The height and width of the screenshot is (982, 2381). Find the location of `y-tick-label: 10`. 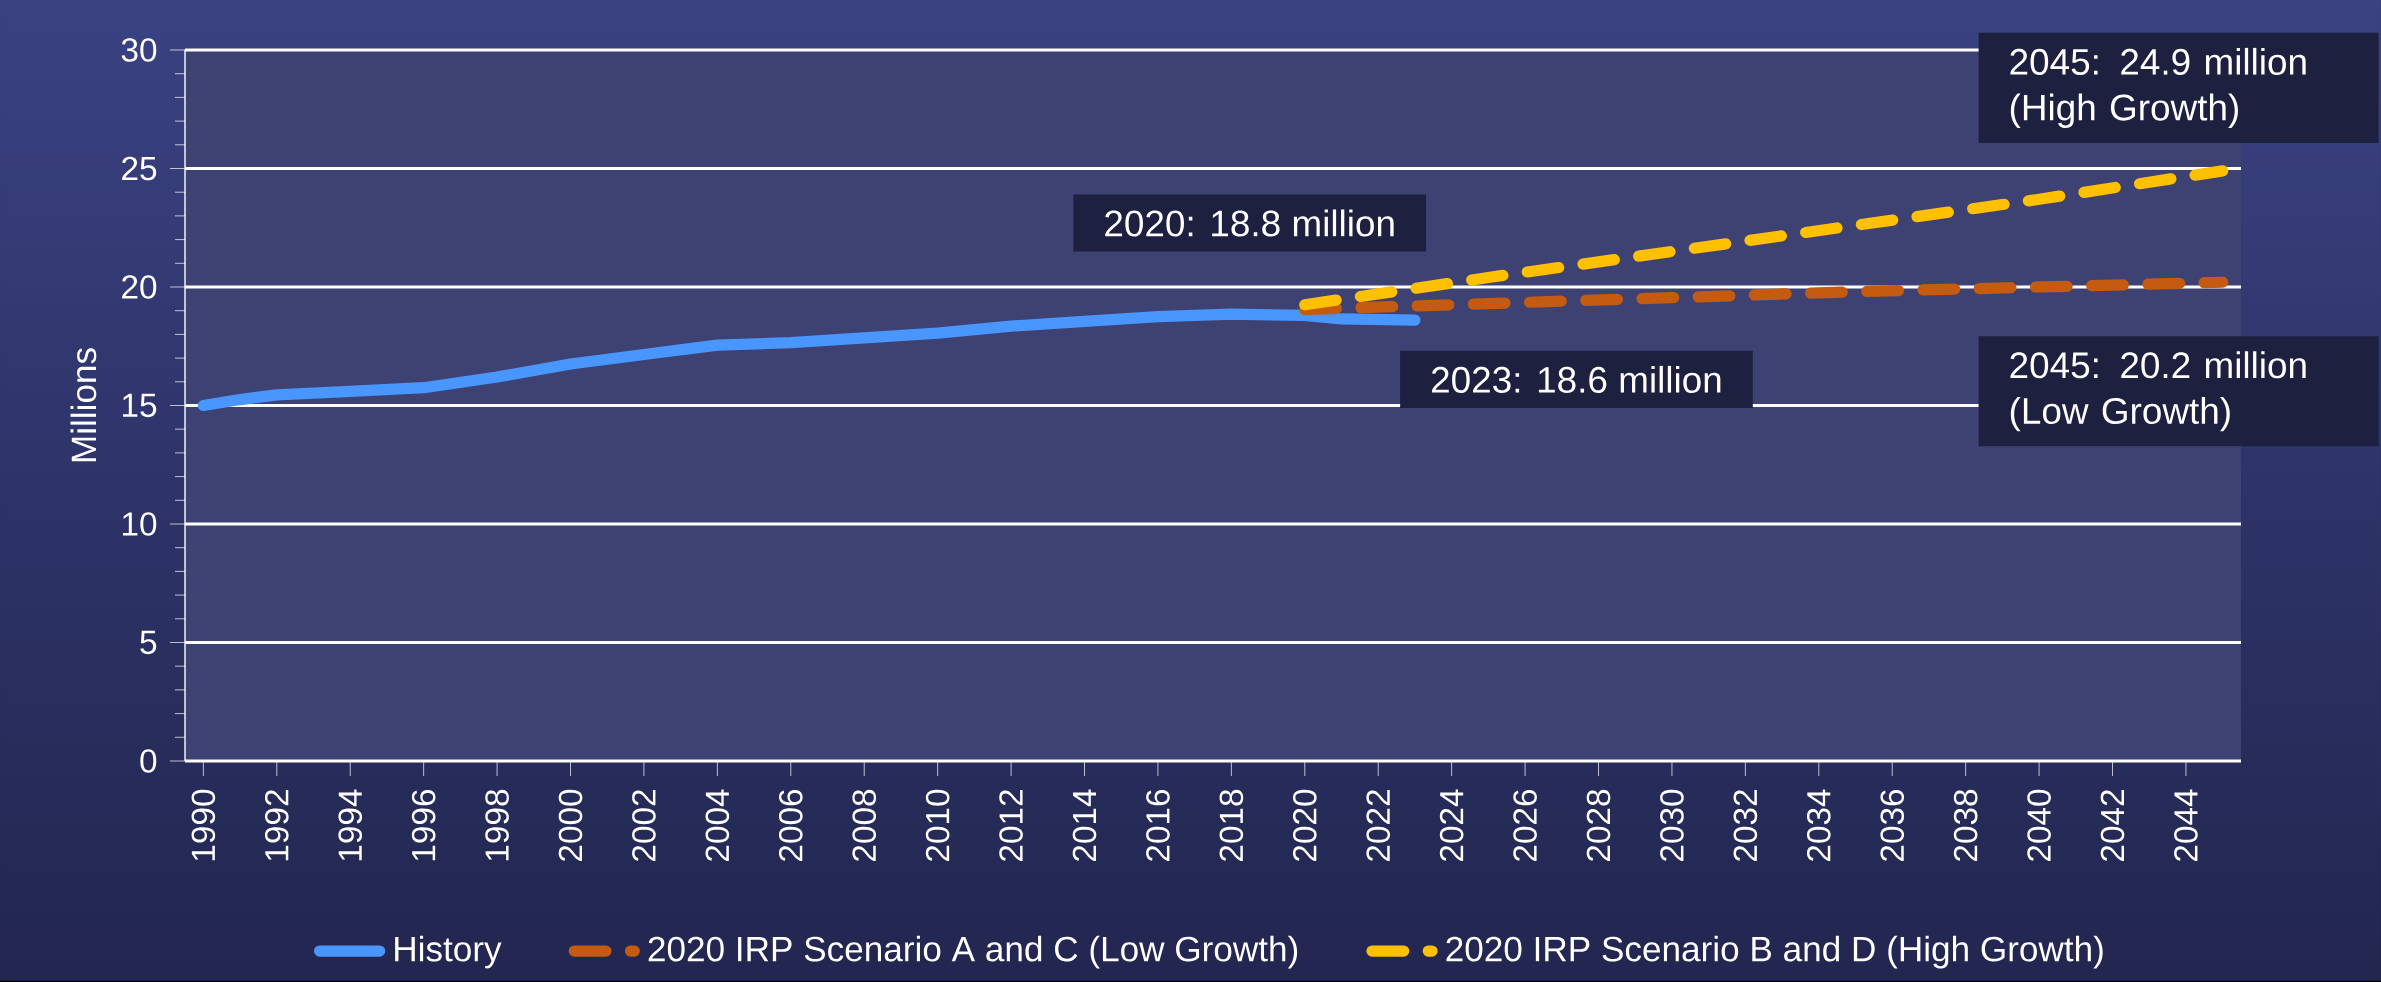

y-tick-label: 10 is located at coordinates (139, 524).